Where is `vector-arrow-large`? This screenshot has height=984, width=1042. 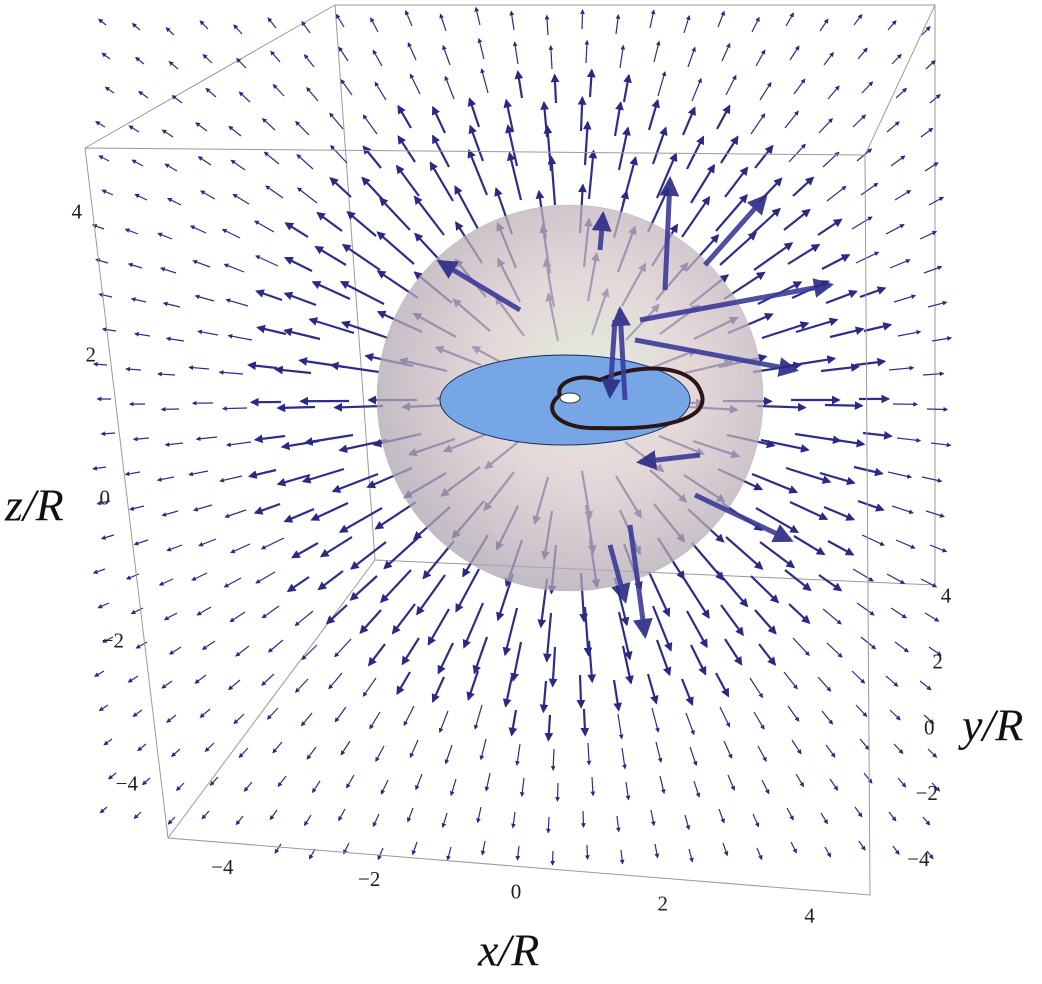
vector-arrow-large is located at coordinates (735, 230).